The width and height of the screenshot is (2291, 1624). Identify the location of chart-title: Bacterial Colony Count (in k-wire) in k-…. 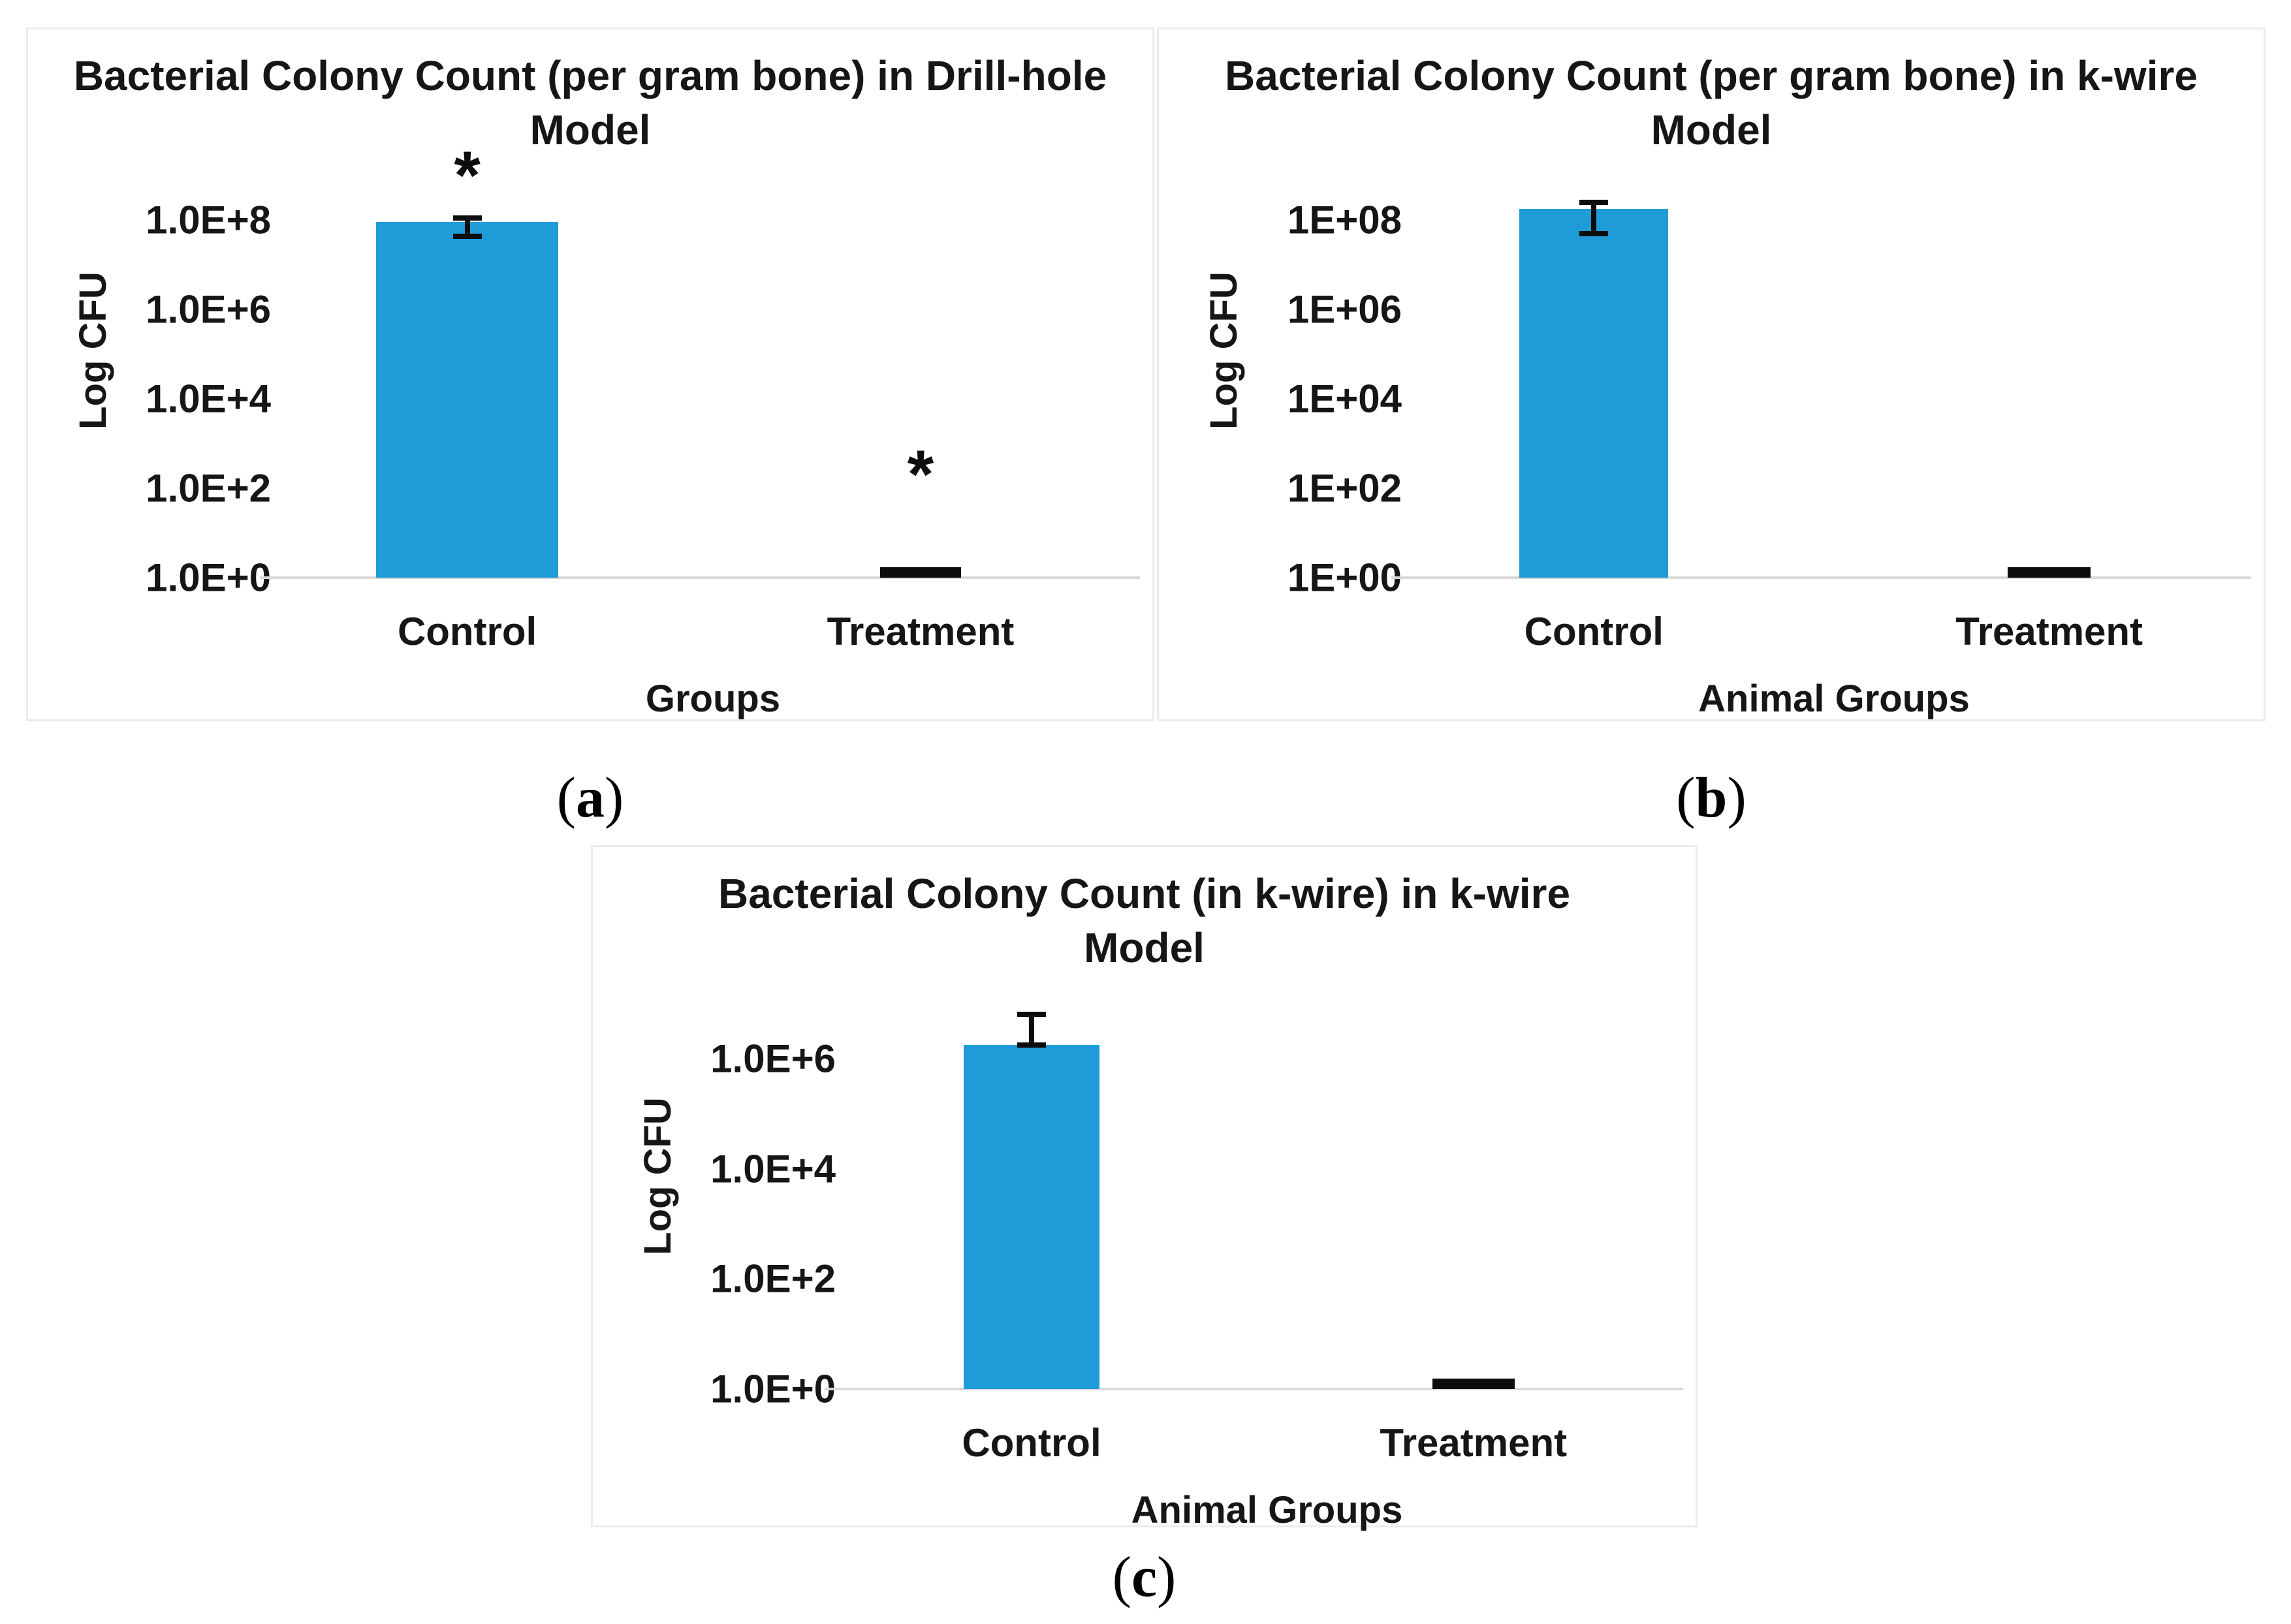
(1144, 921).